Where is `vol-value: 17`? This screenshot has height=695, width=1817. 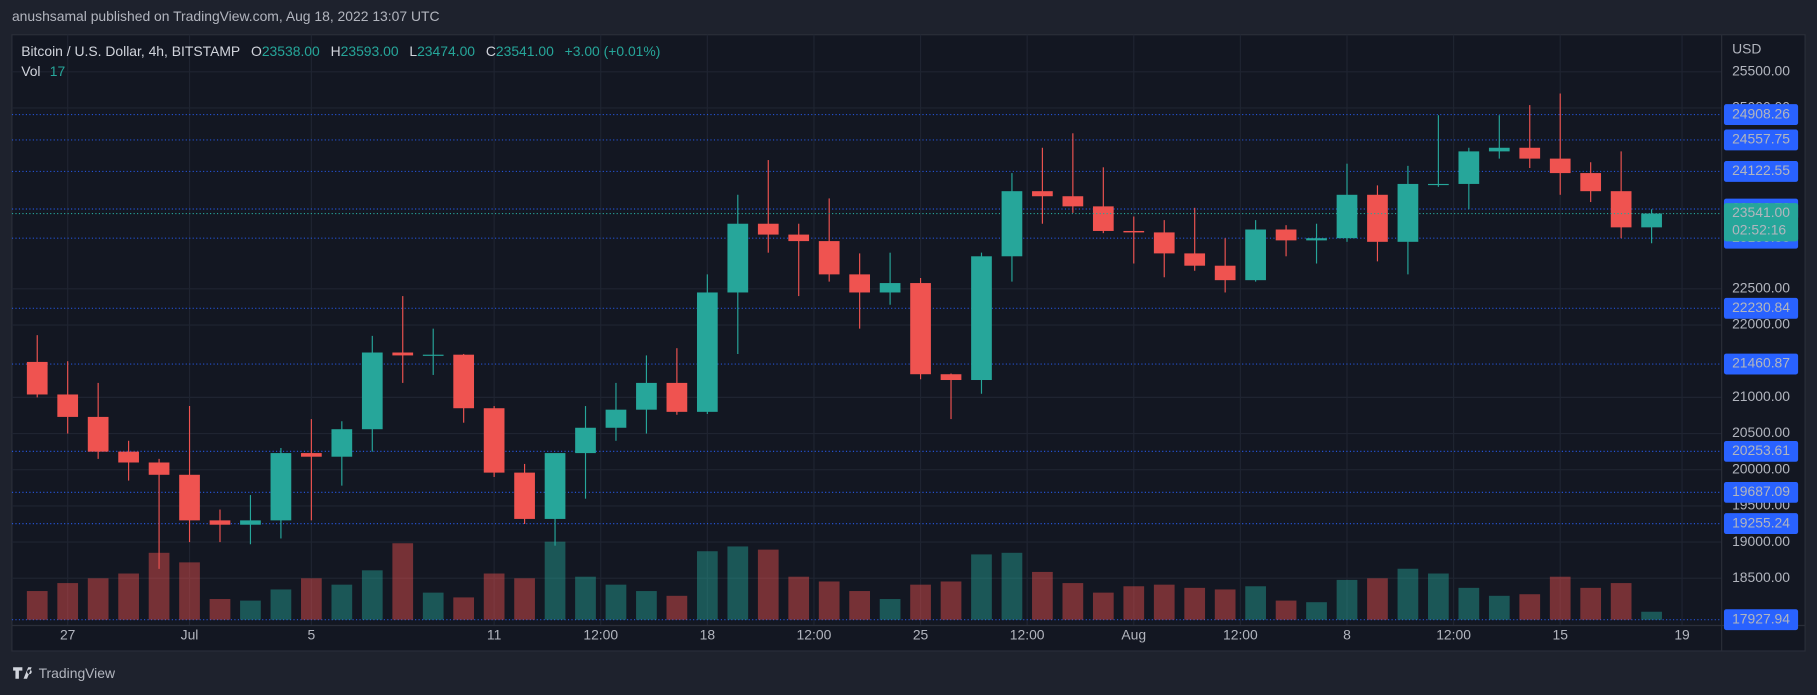
vol-value: 17 is located at coordinates (58, 70).